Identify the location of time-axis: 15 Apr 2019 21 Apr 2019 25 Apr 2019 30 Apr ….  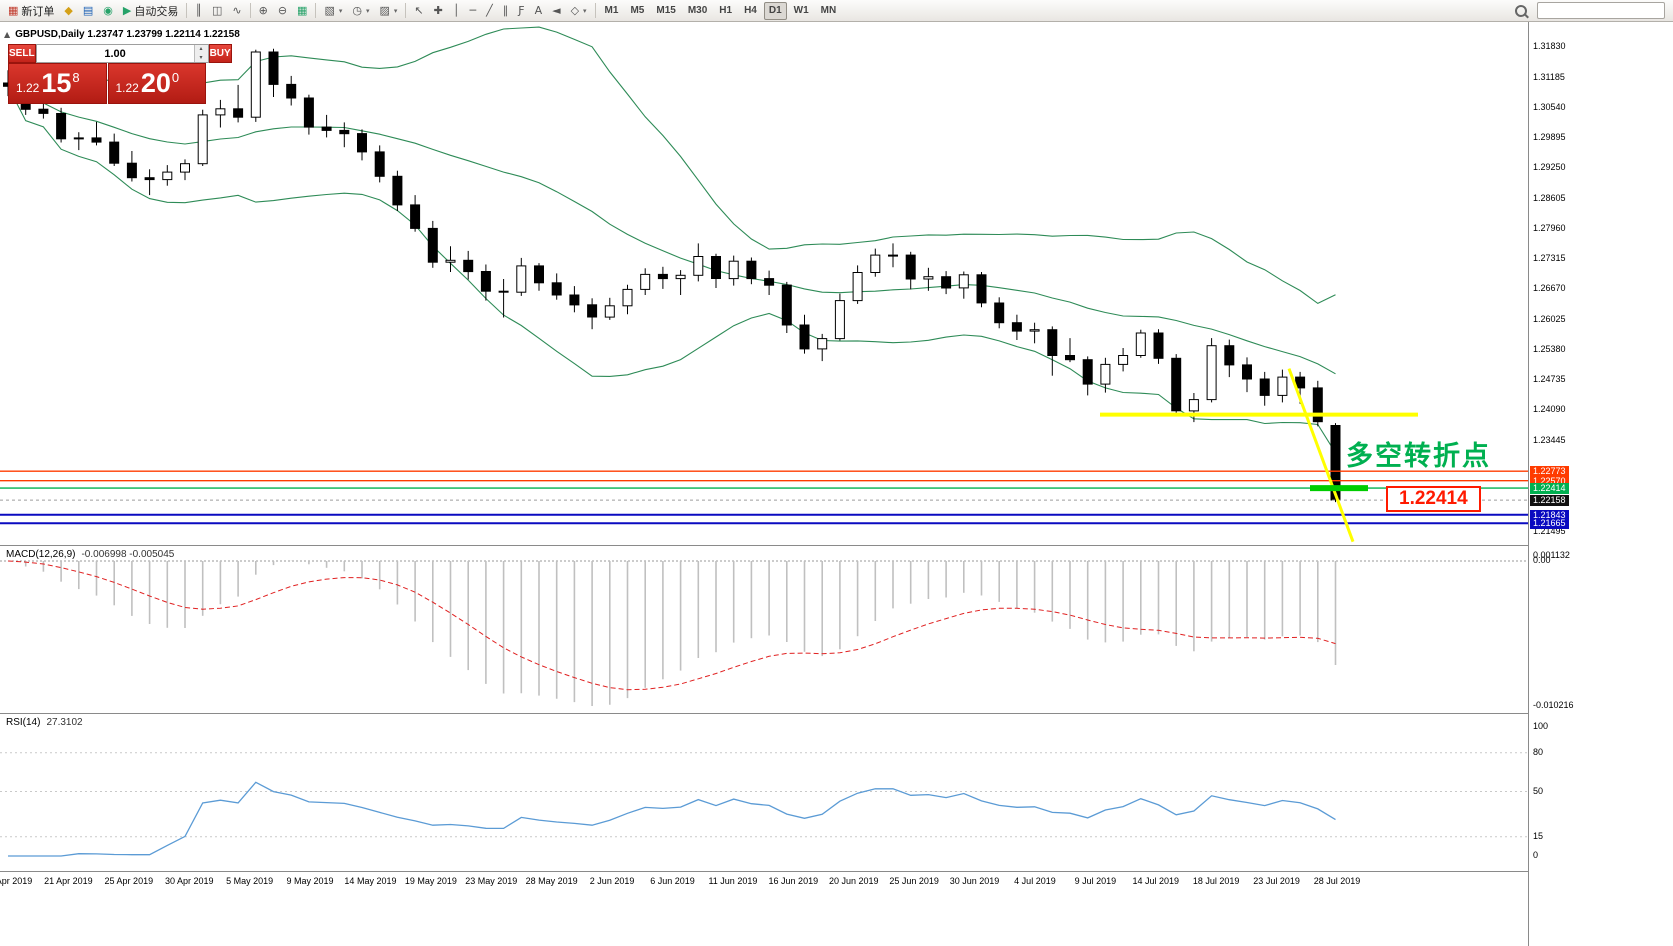
(764, 881).